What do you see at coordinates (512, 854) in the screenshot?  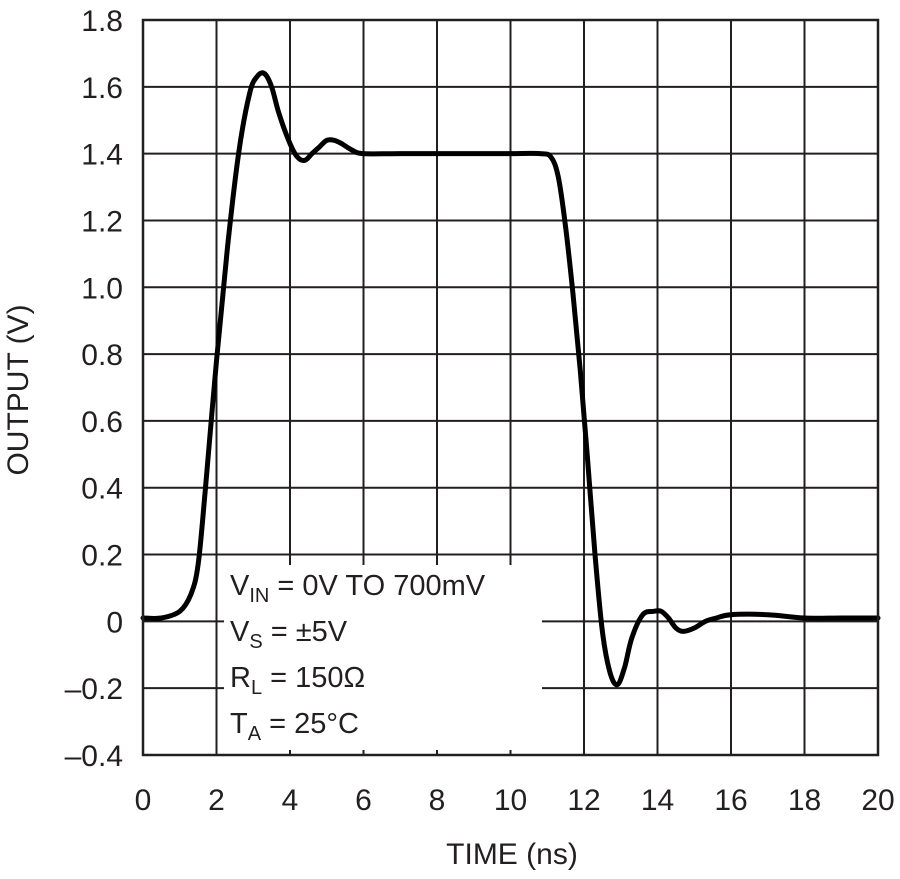 I see `x-axis-label: TIME (ns)` at bounding box center [512, 854].